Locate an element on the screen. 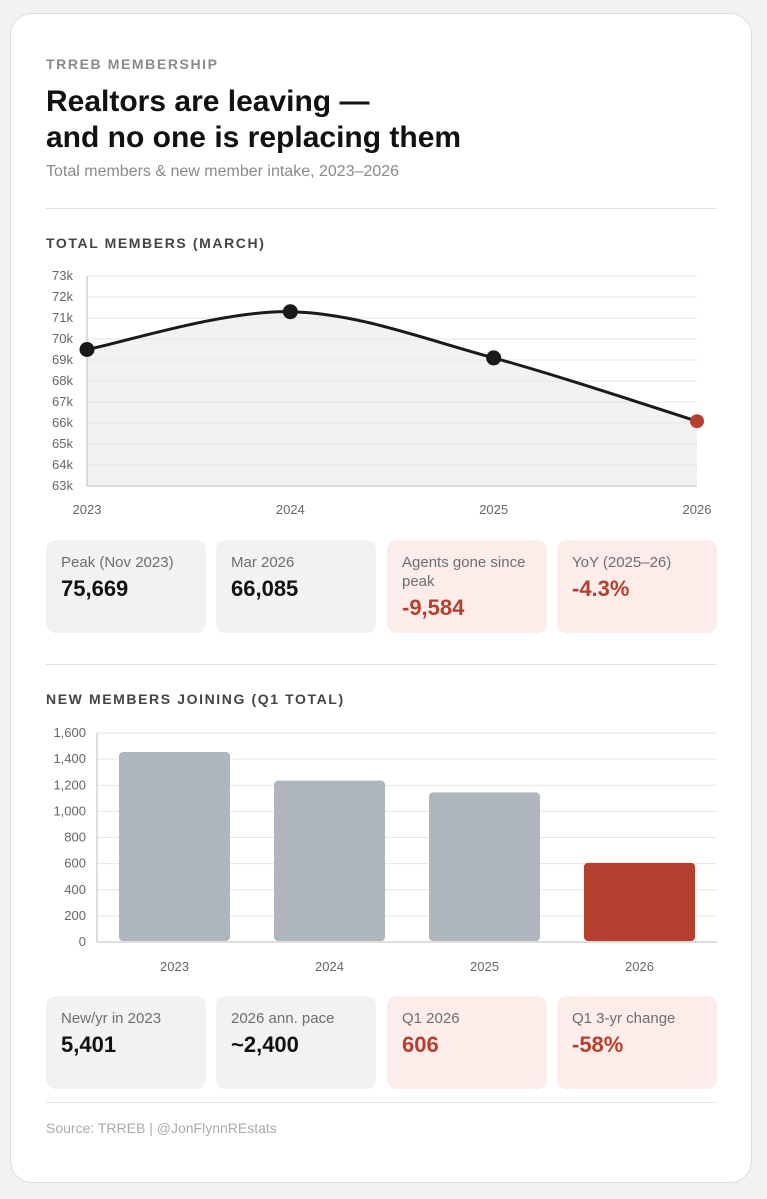 The width and height of the screenshot is (767, 1199). stat-value: -58% is located at coordinates (598, 1044).